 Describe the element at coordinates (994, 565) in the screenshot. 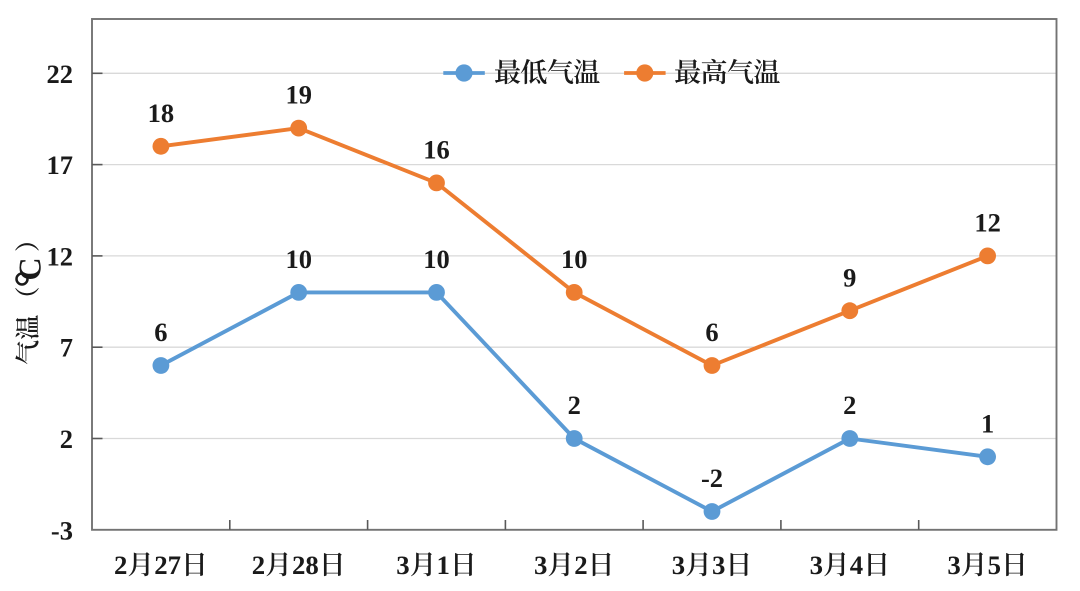

I see `svg-text: 5` at that location.